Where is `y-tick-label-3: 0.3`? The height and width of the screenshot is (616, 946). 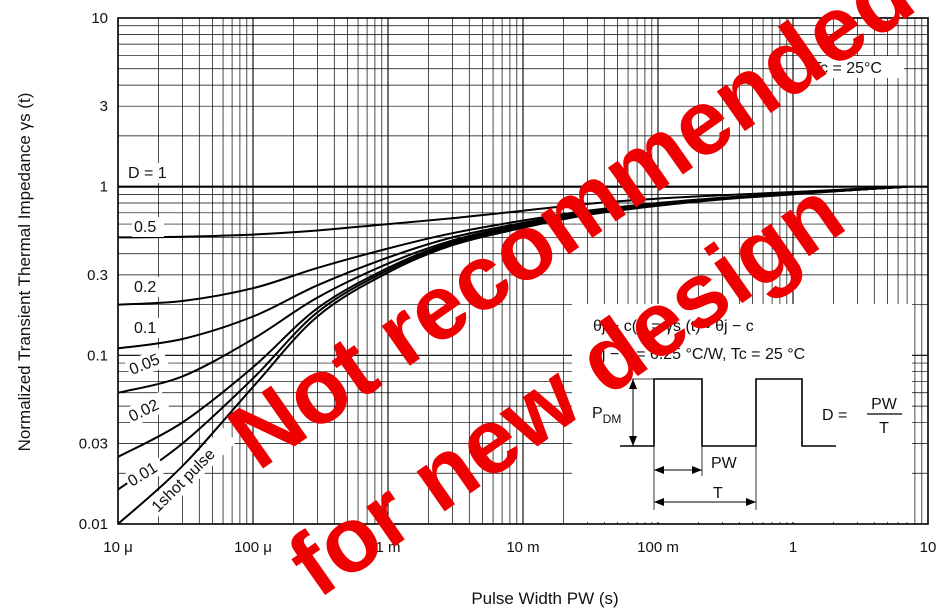 y-tick-label-3: 0.3 is located at coordinates (97, 275).